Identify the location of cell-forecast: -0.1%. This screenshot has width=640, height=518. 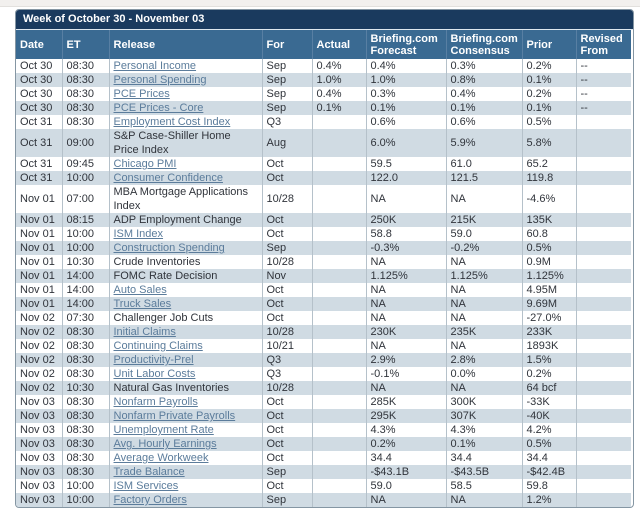
(405, 374).